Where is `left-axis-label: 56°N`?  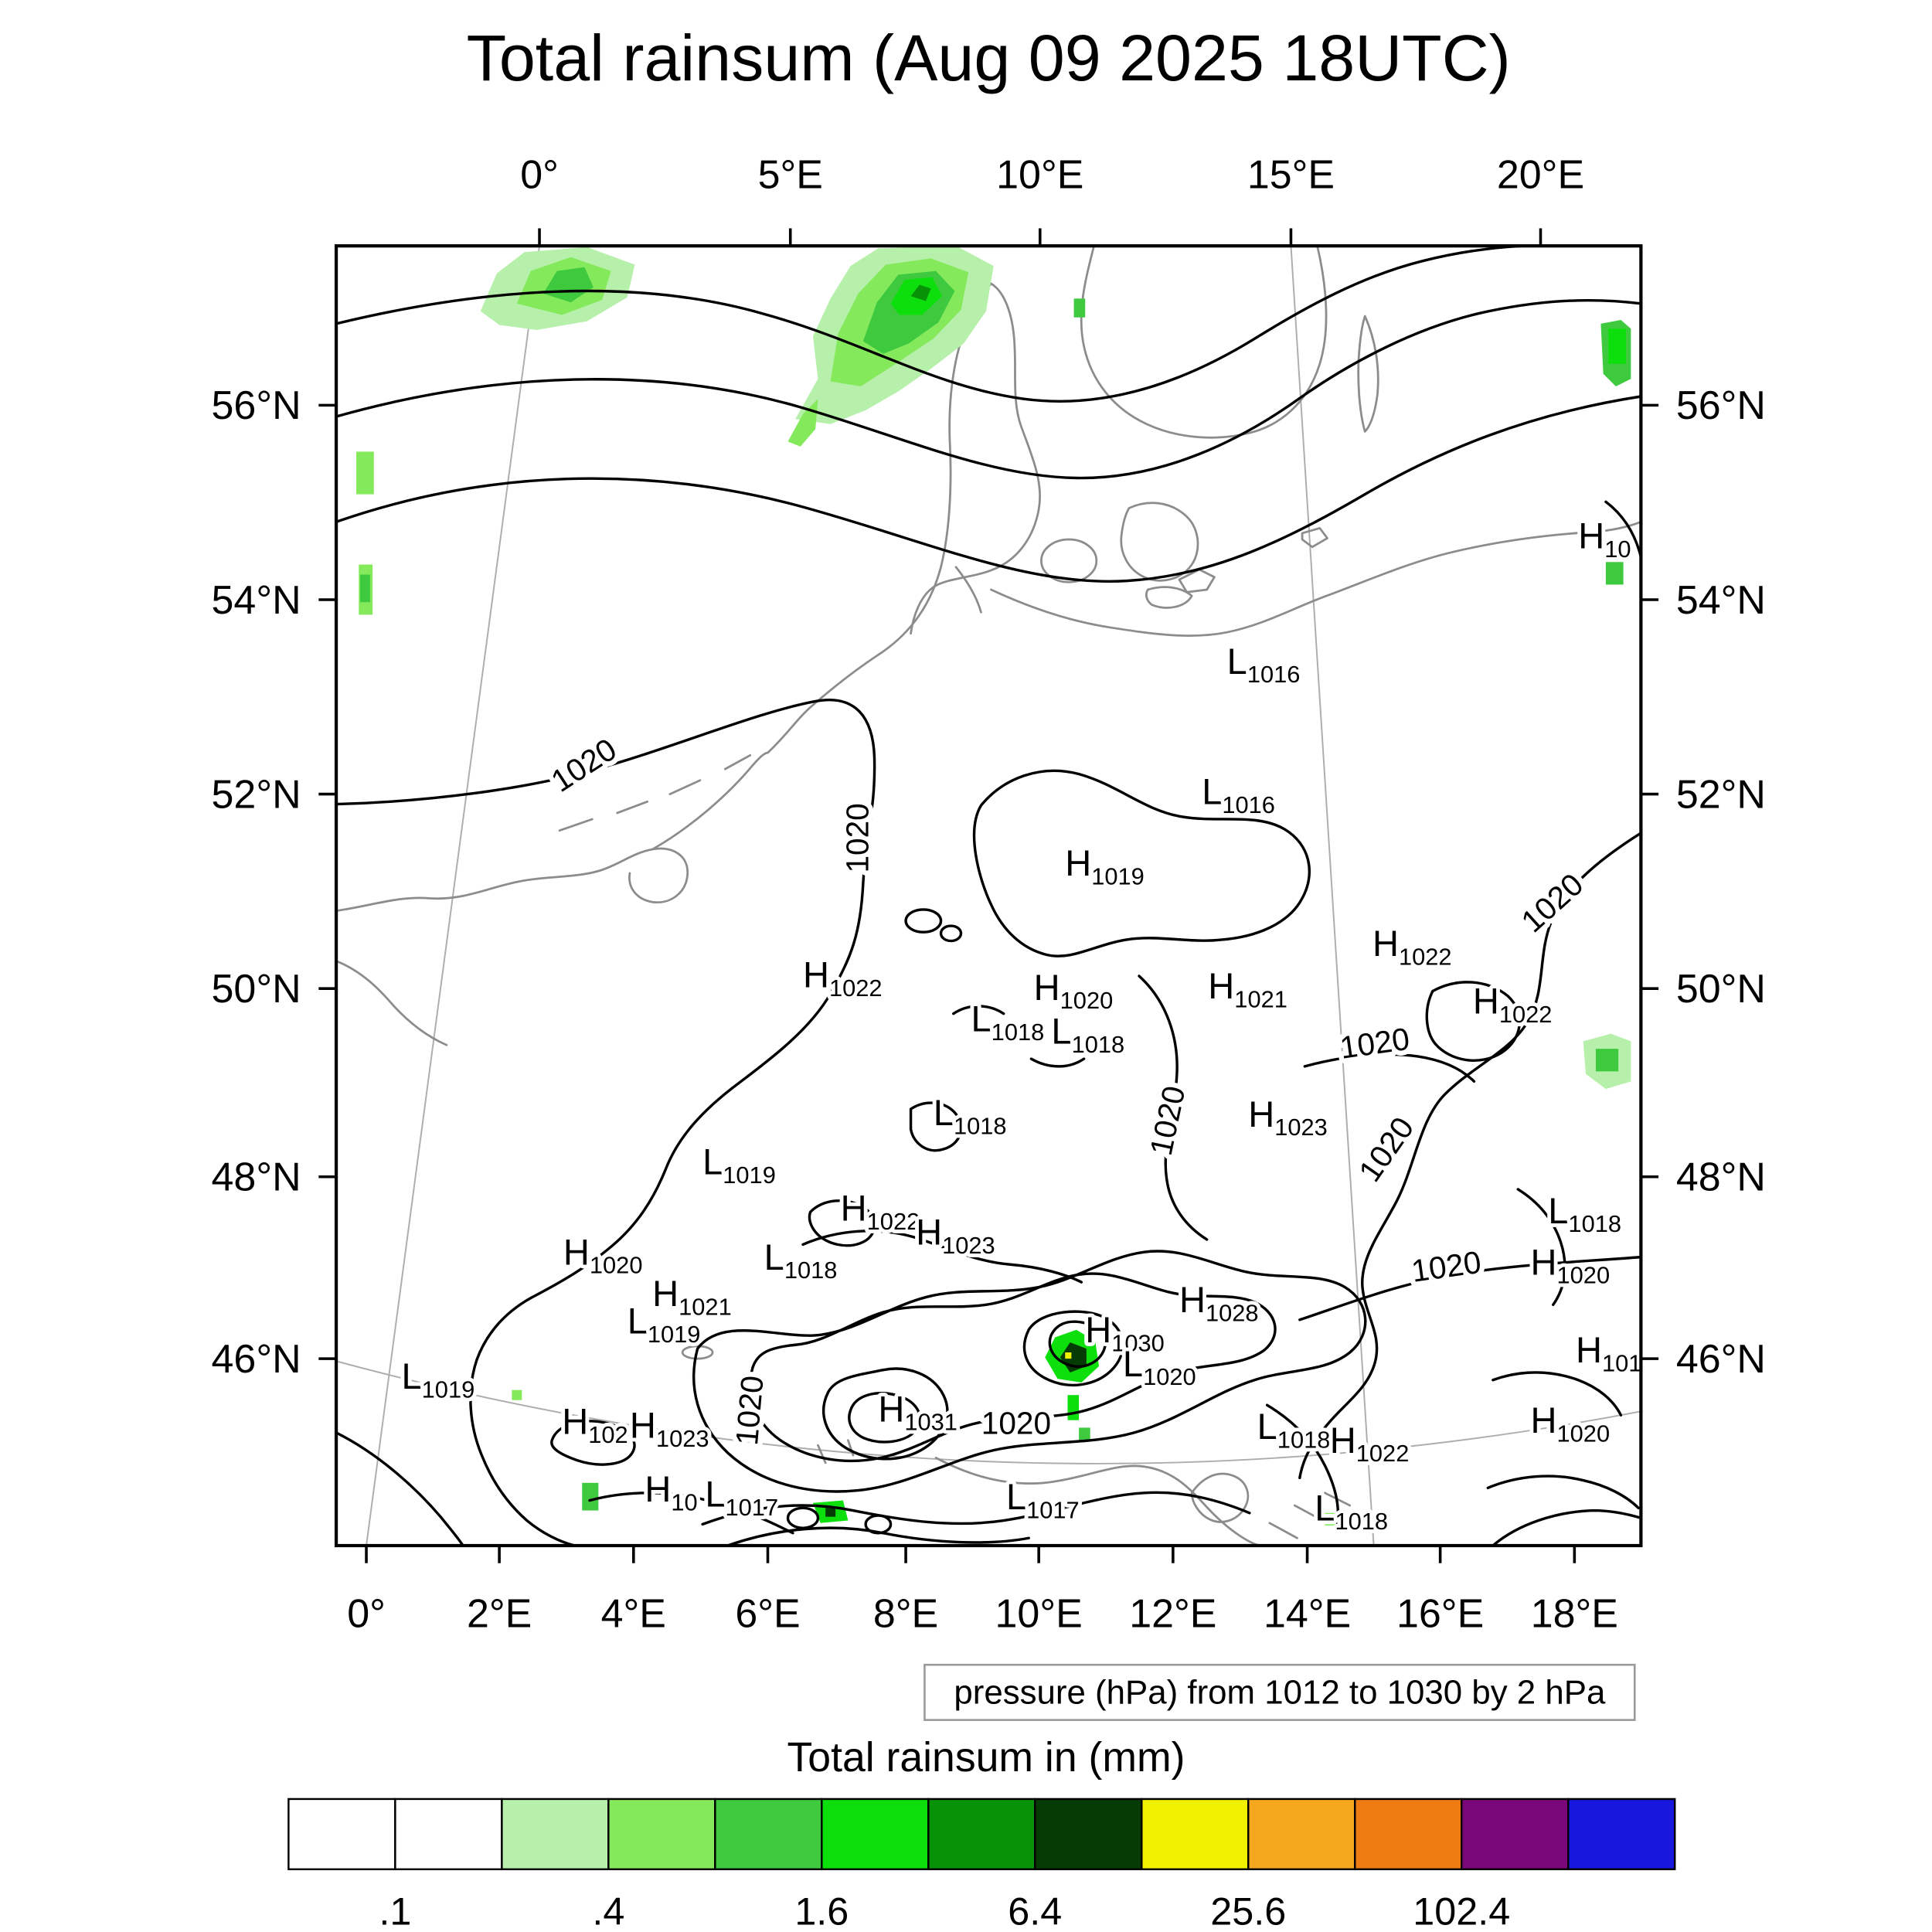 left-axis-label: 56°N is located at coordinates (257, 406).